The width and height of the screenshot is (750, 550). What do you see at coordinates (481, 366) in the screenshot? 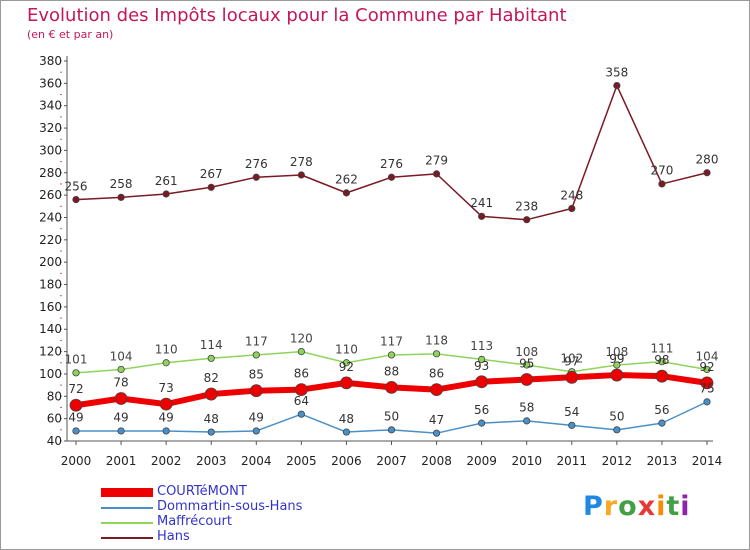
I see `data-label-court-mont: 93` at bounding box center [481, 366].